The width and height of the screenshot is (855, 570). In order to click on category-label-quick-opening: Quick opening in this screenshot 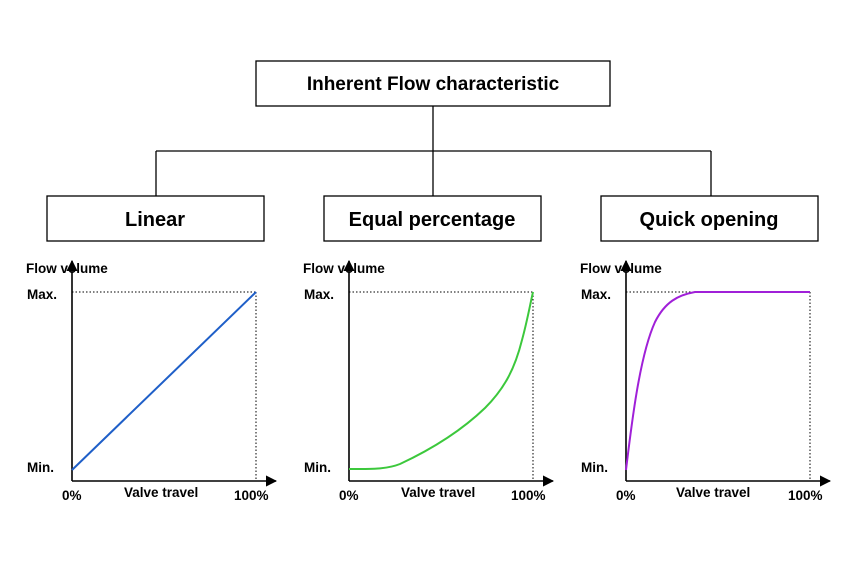, I will do `click(709, 220)`.